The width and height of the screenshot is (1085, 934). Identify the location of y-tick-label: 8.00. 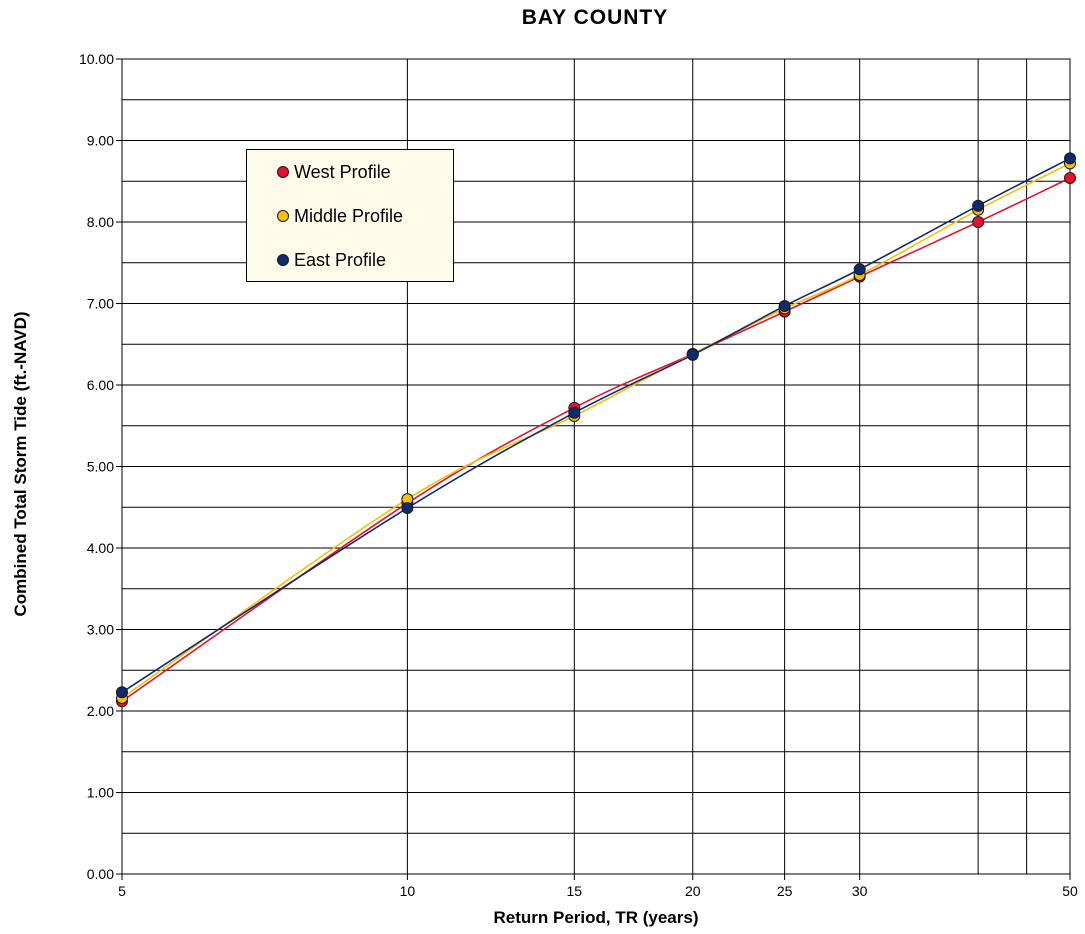
(100, 222).